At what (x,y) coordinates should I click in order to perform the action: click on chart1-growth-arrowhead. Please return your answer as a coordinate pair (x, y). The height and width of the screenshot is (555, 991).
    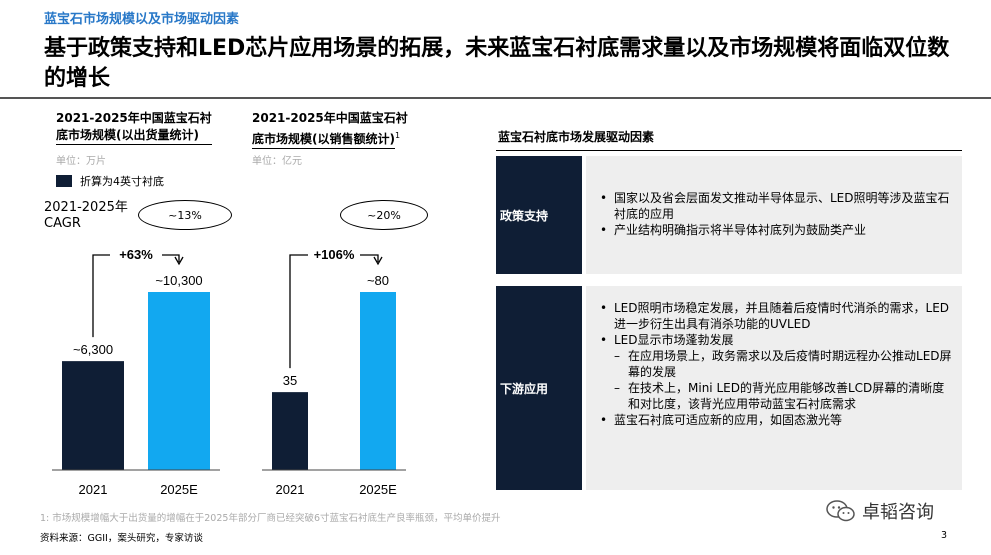
    Looking at the image, I should click on (179, 261).